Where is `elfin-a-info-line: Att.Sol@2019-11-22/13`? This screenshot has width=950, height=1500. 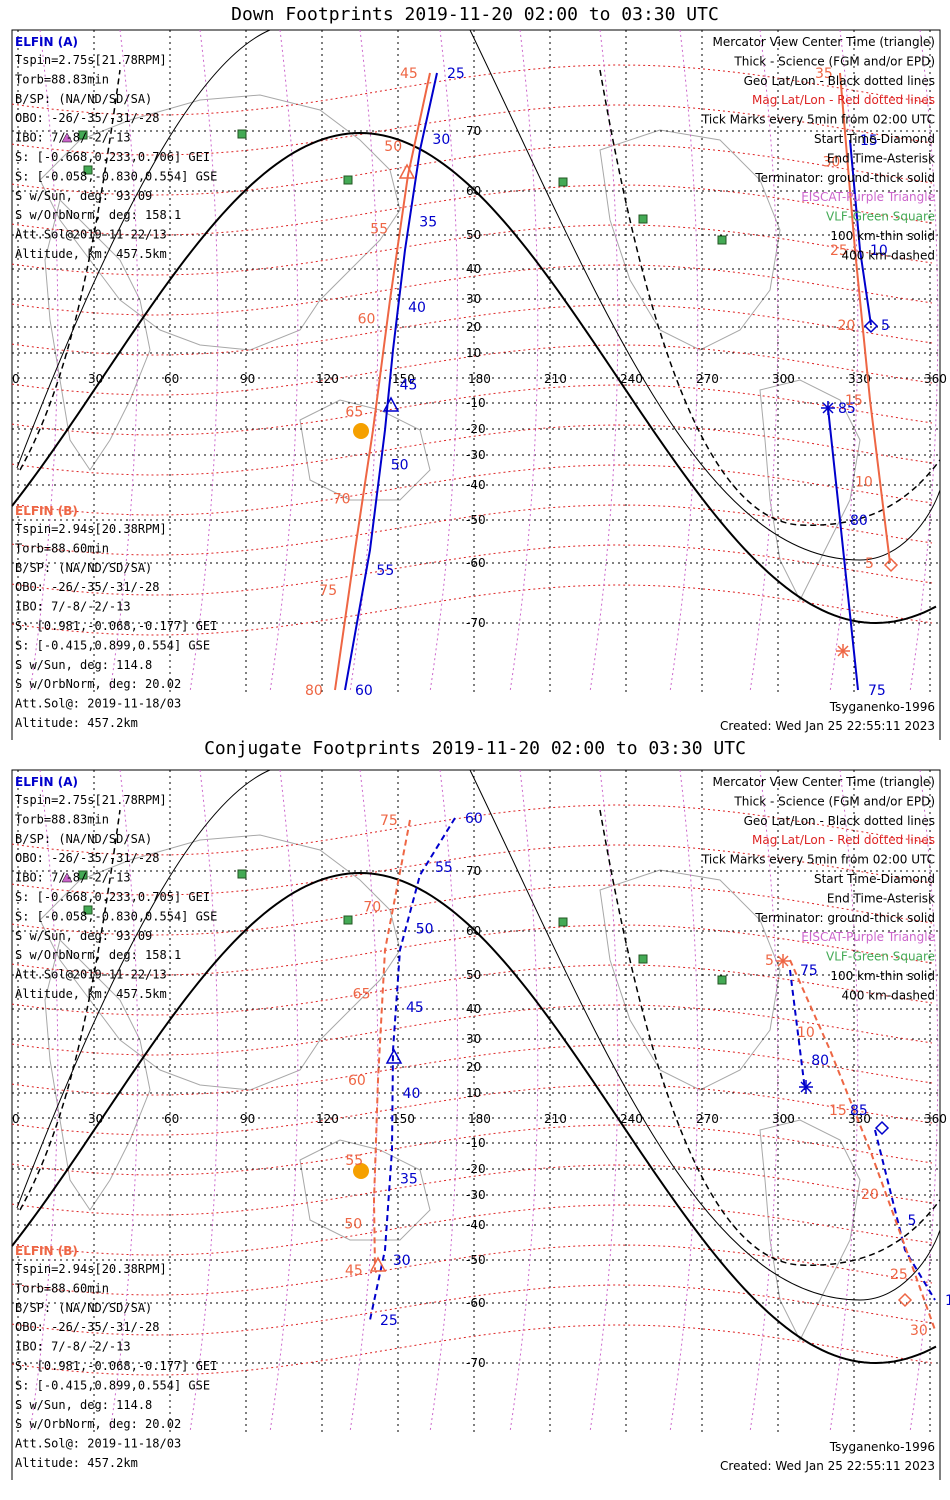 elfin-a-info-line: Att.Sol@2019-11-22/13 is located at coordinates (91, 975).